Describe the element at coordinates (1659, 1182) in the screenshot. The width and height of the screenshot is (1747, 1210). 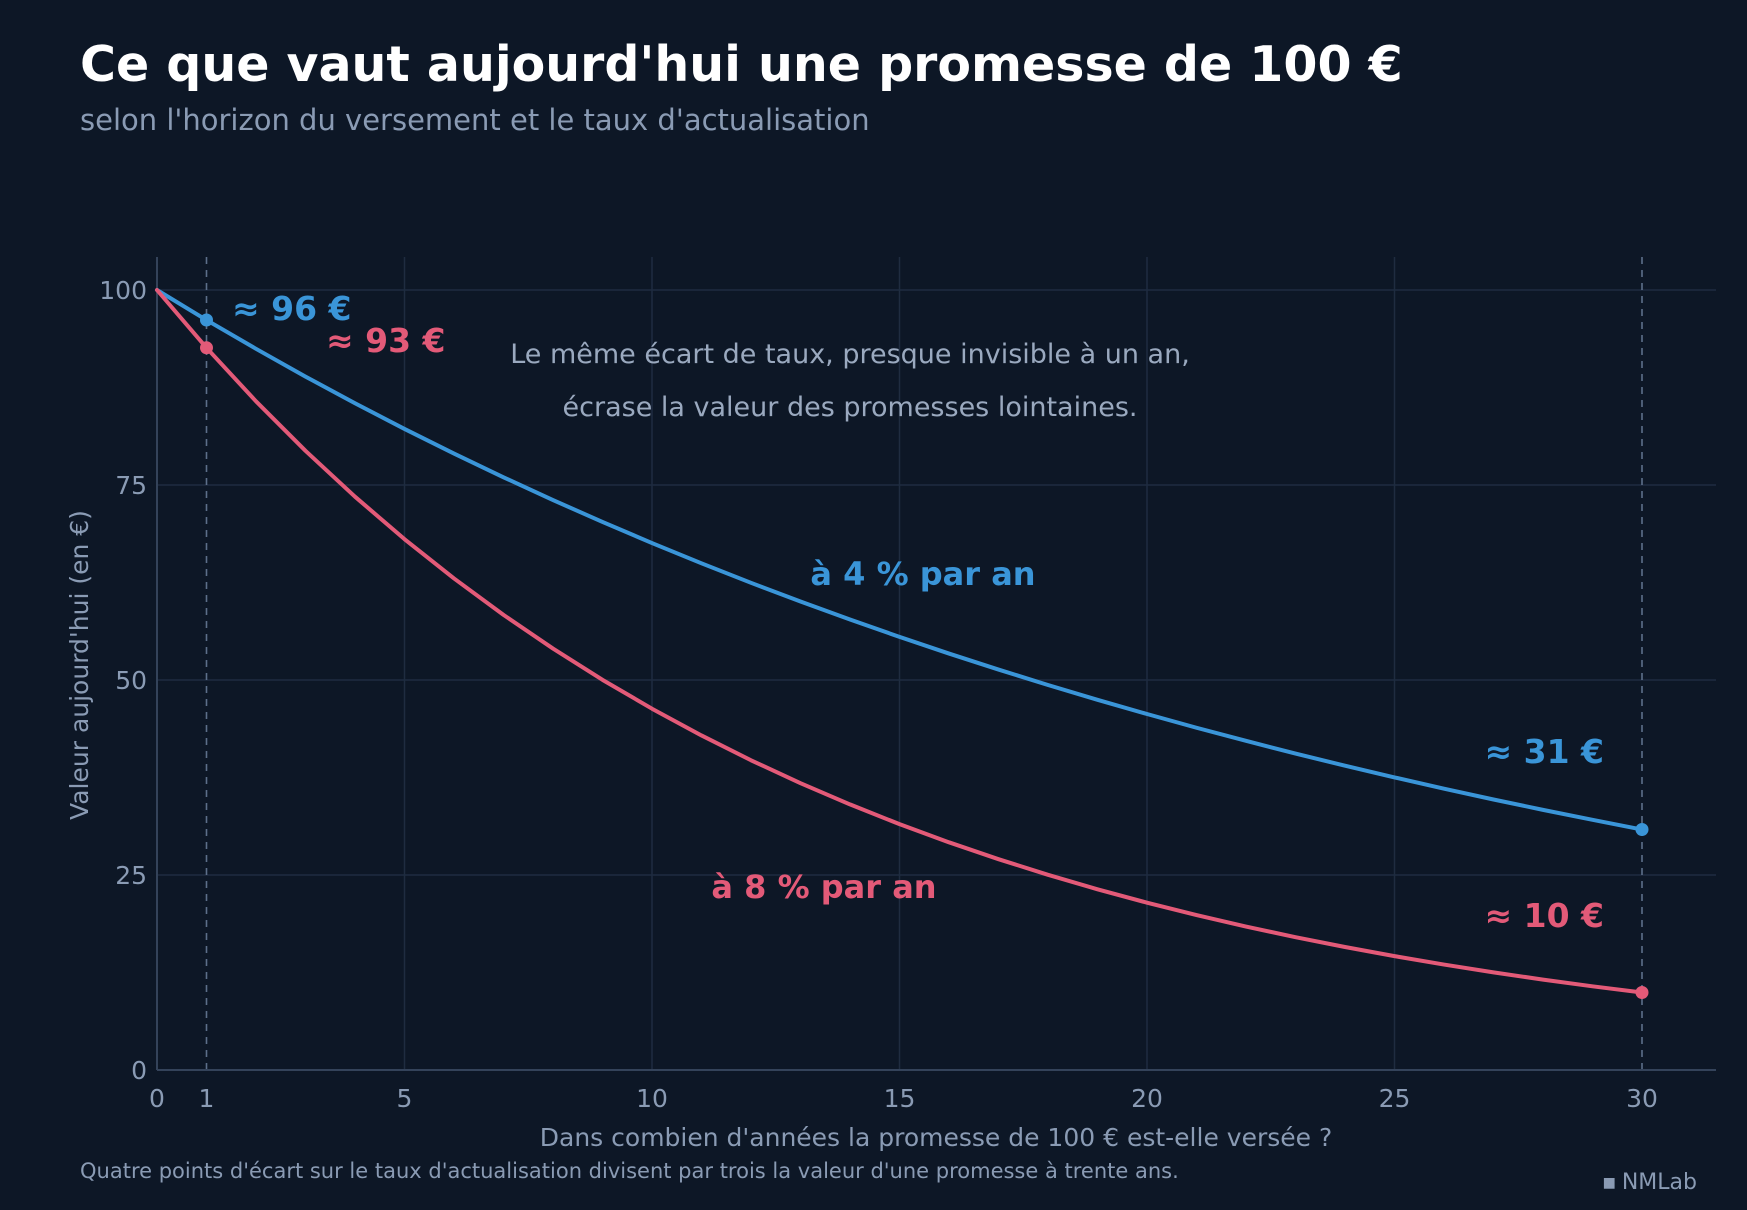
I see `credit-label: NMLab` at that location.